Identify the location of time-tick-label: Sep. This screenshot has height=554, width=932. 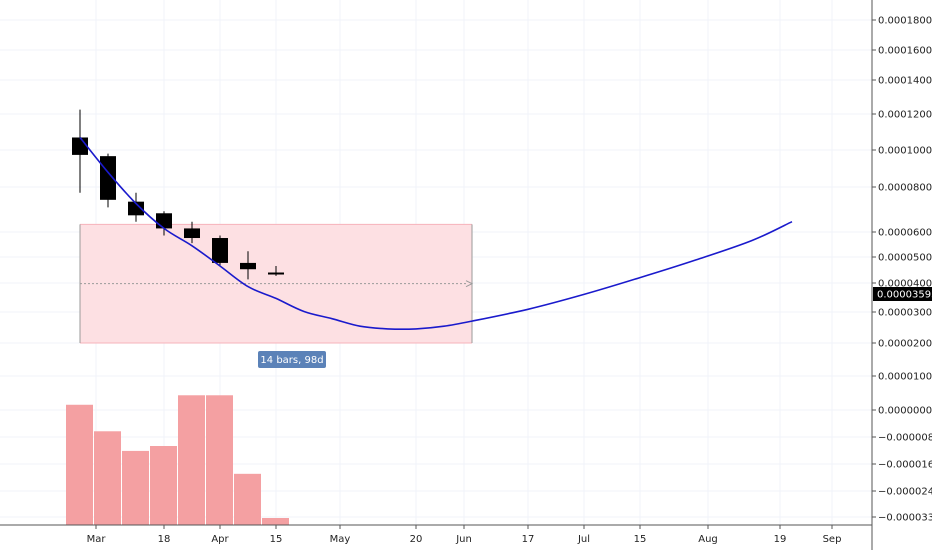
(832, 539).